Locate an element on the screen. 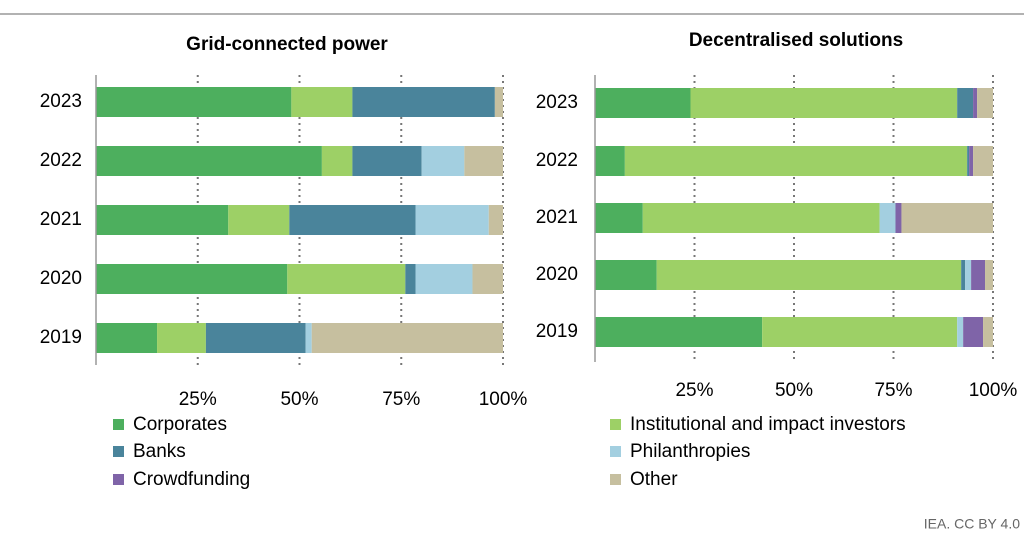 This screenshot has height=538, width=1024. legend-label: Corporates is located at coordinates (180, 424).